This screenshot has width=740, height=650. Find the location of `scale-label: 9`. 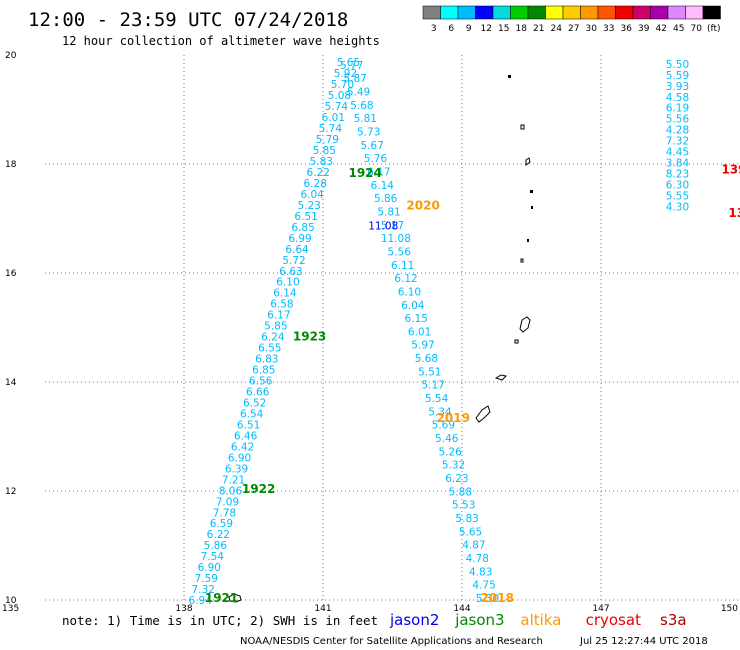

scale-label: 9 is located at coordinates (469, 29).